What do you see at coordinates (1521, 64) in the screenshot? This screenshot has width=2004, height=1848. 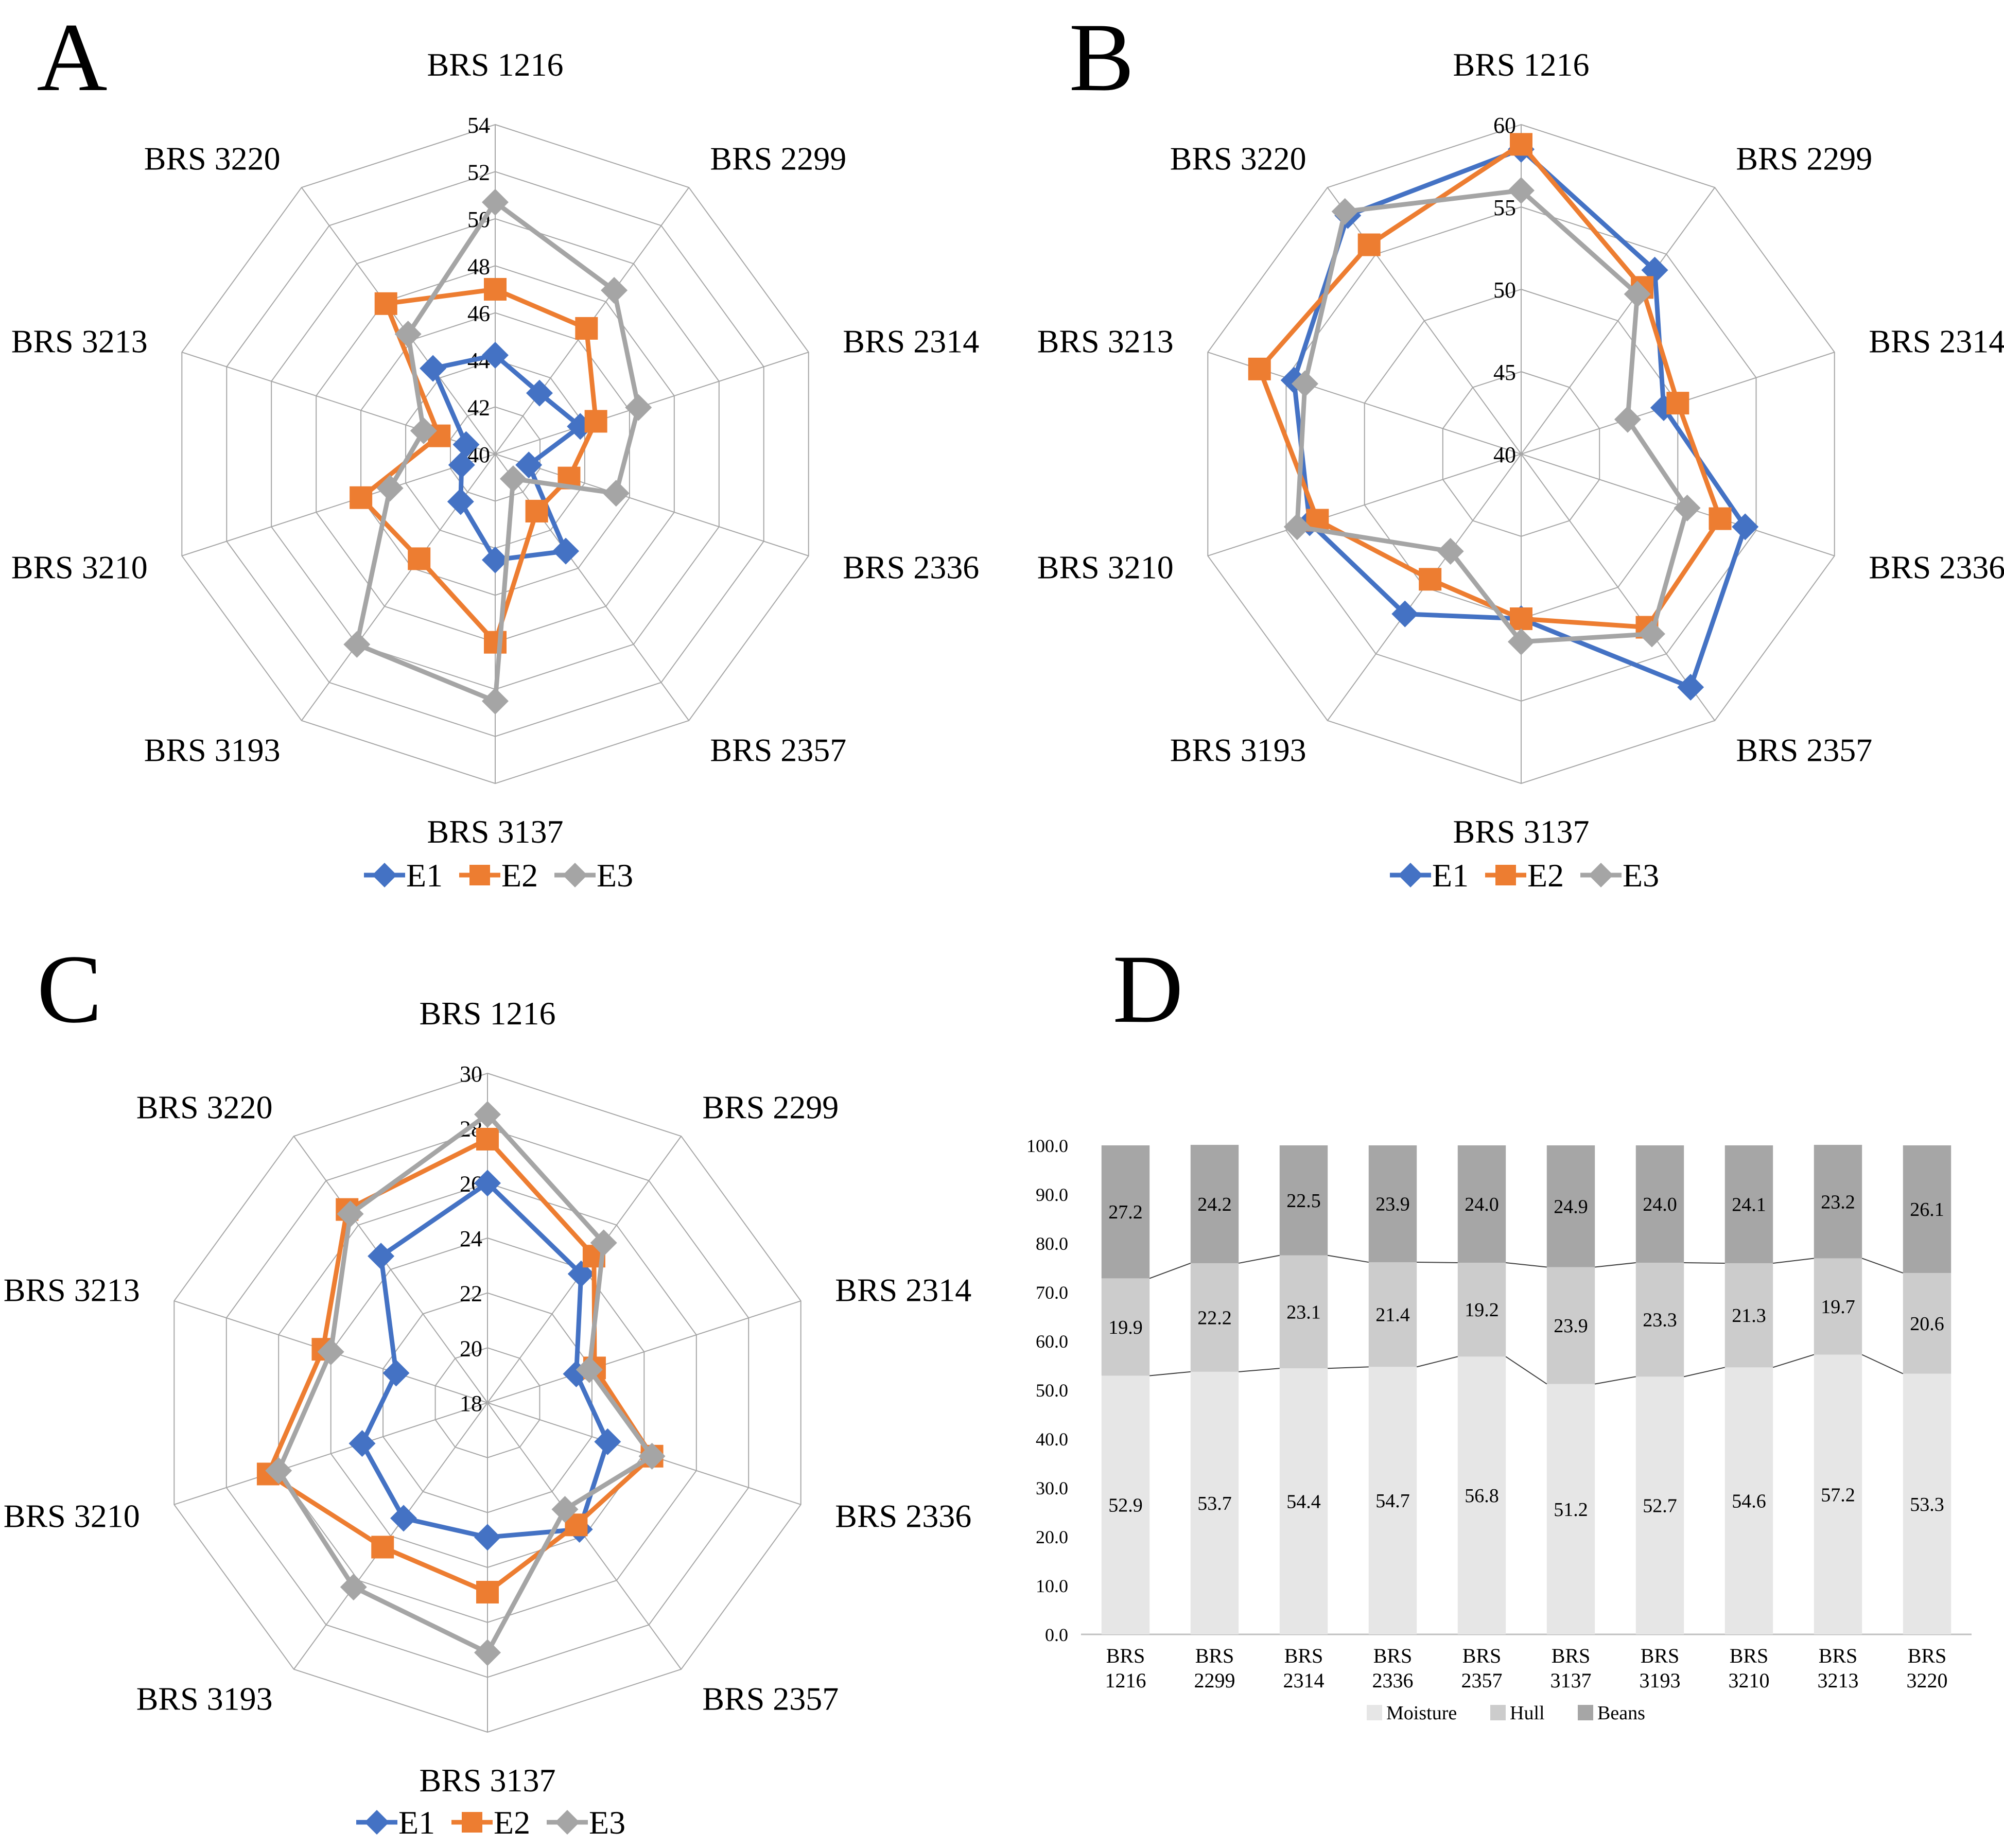 I see `category-label: BRS 1216` at bounding box center [1521, 64].